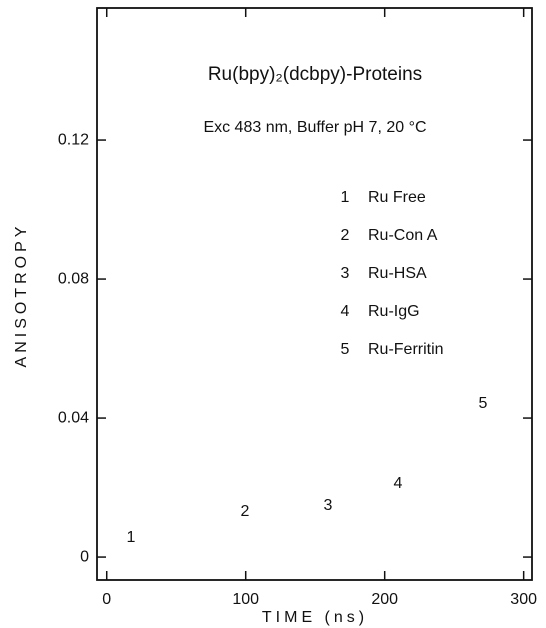 The image size is (546, 628). I want to click on x-tick-label: 300, so click(523, 599).